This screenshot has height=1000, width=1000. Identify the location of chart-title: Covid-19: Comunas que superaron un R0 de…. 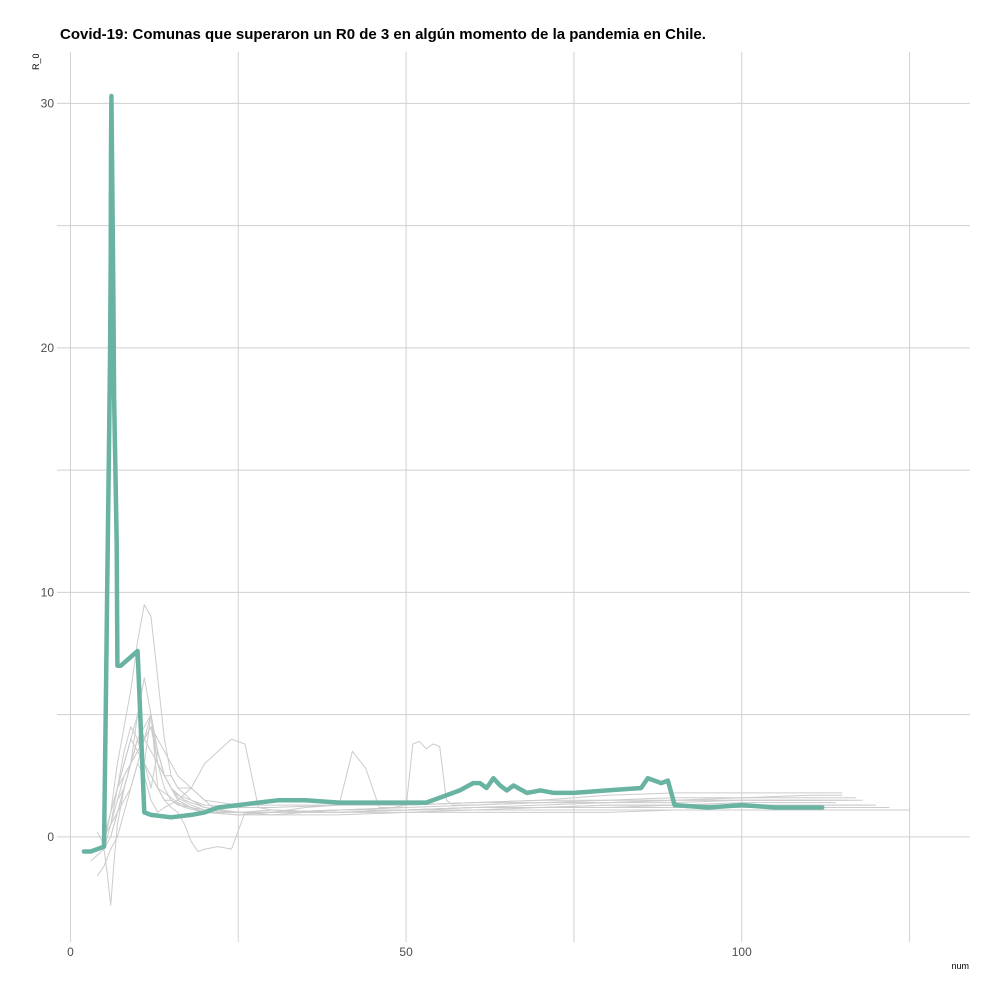
(383, 34).